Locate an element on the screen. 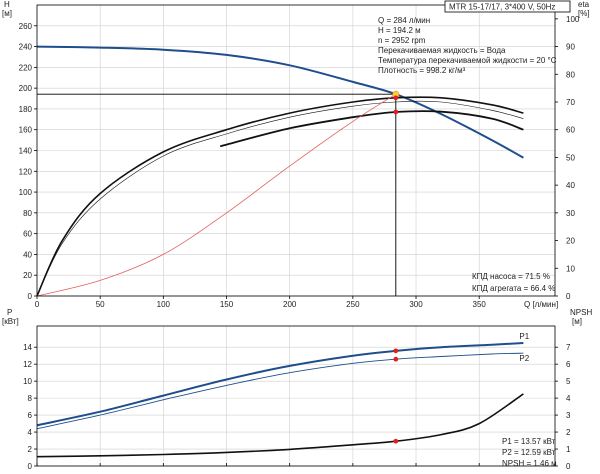 This screenshot has width=600, height=474. npsh-axis-unit: [м] is located at coordinates (577, 321).